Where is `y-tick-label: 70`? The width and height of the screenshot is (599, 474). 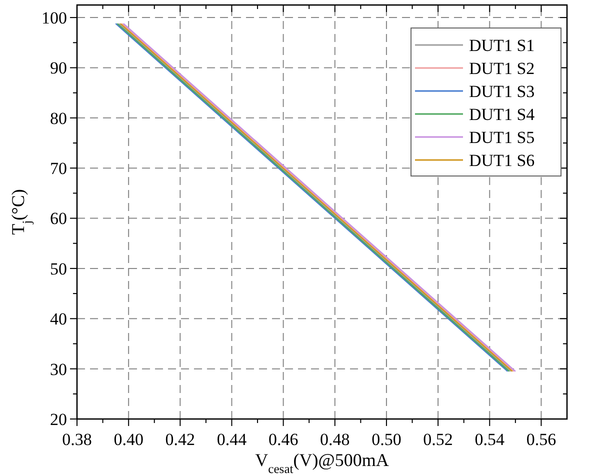 y-tick-label: 70 is located at coordinates (58, 168).